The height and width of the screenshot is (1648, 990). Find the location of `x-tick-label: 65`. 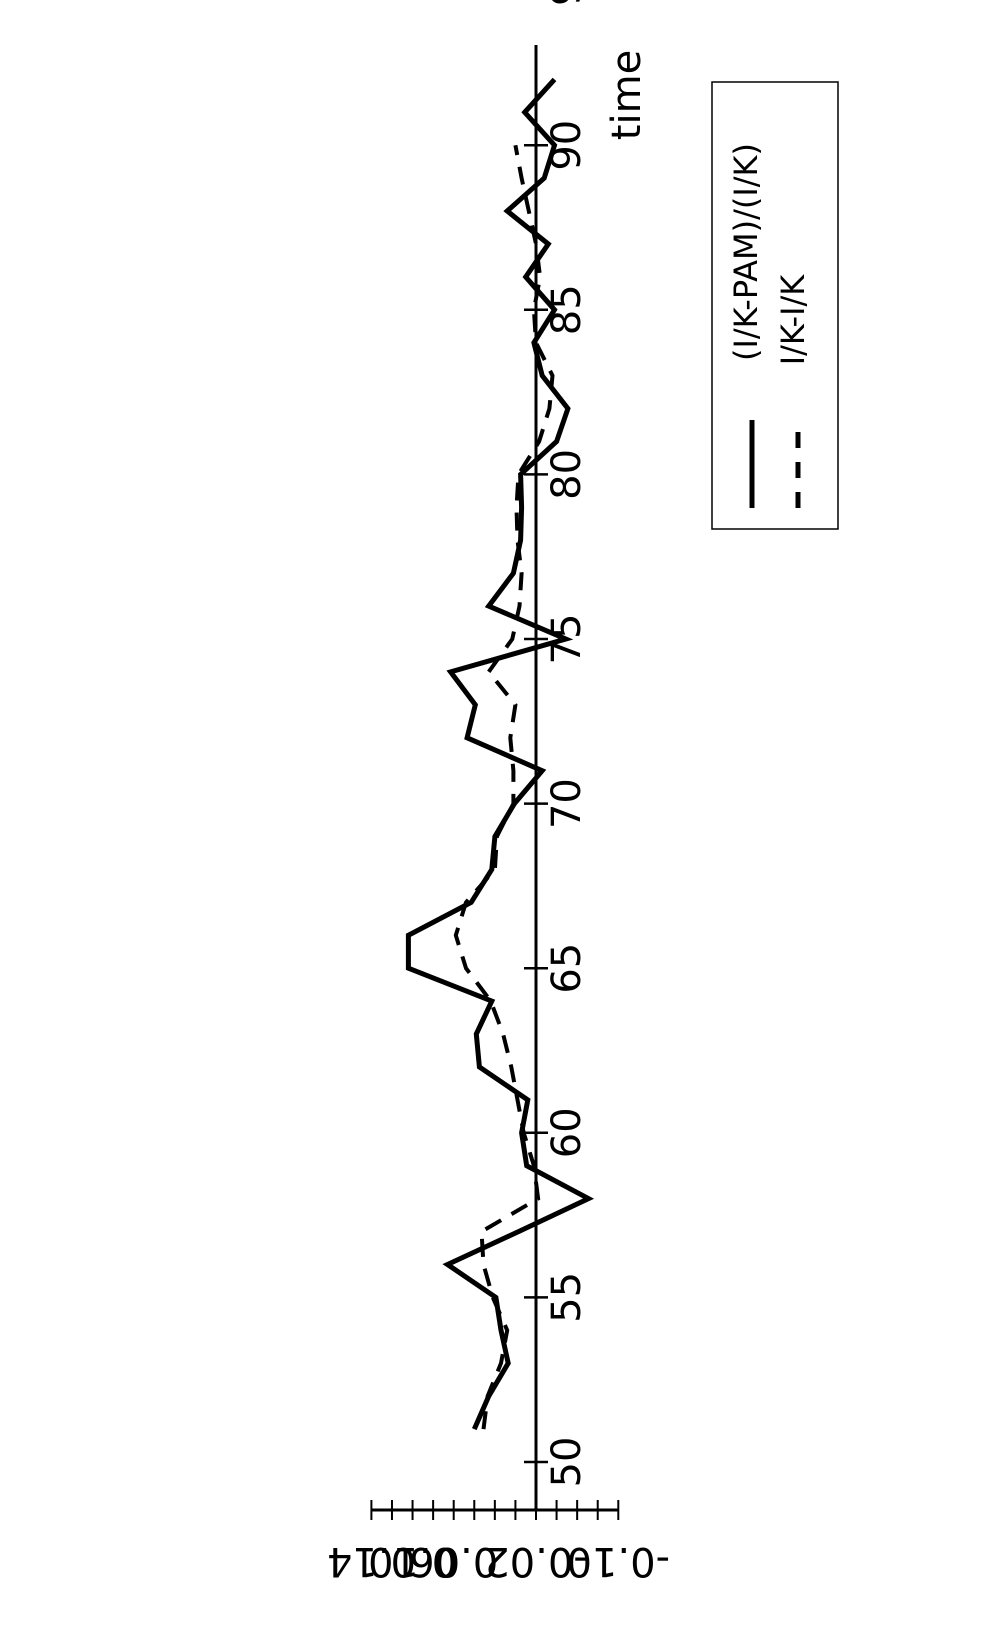

x-tick-label: 65 is located at coordinates (567, 968).